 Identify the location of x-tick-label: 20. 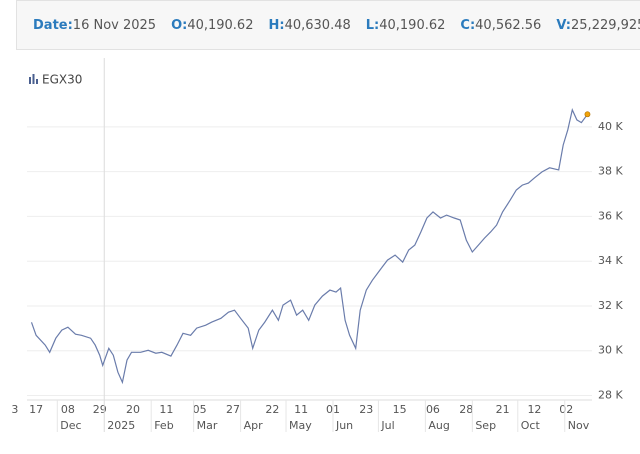
(133, 409).